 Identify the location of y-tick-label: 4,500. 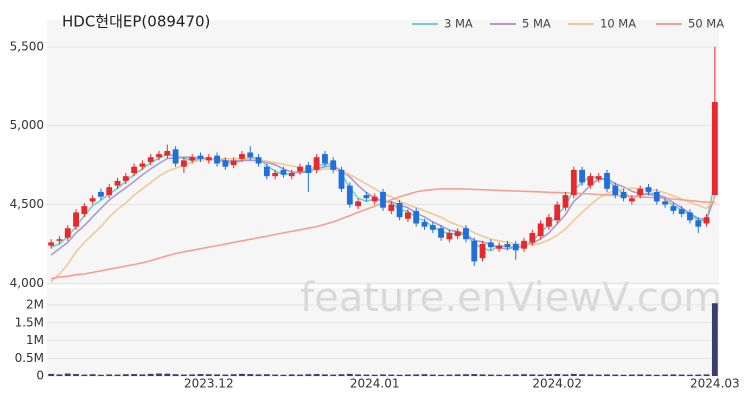
(27, 204).